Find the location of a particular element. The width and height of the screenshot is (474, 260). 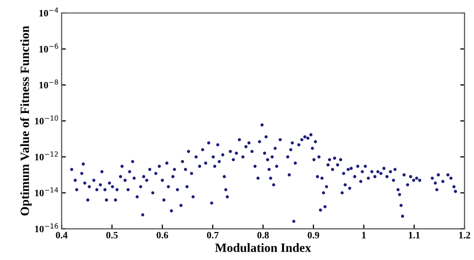

y-tick-label: 10$^{−16}$ is located at coordinates (46, 227).